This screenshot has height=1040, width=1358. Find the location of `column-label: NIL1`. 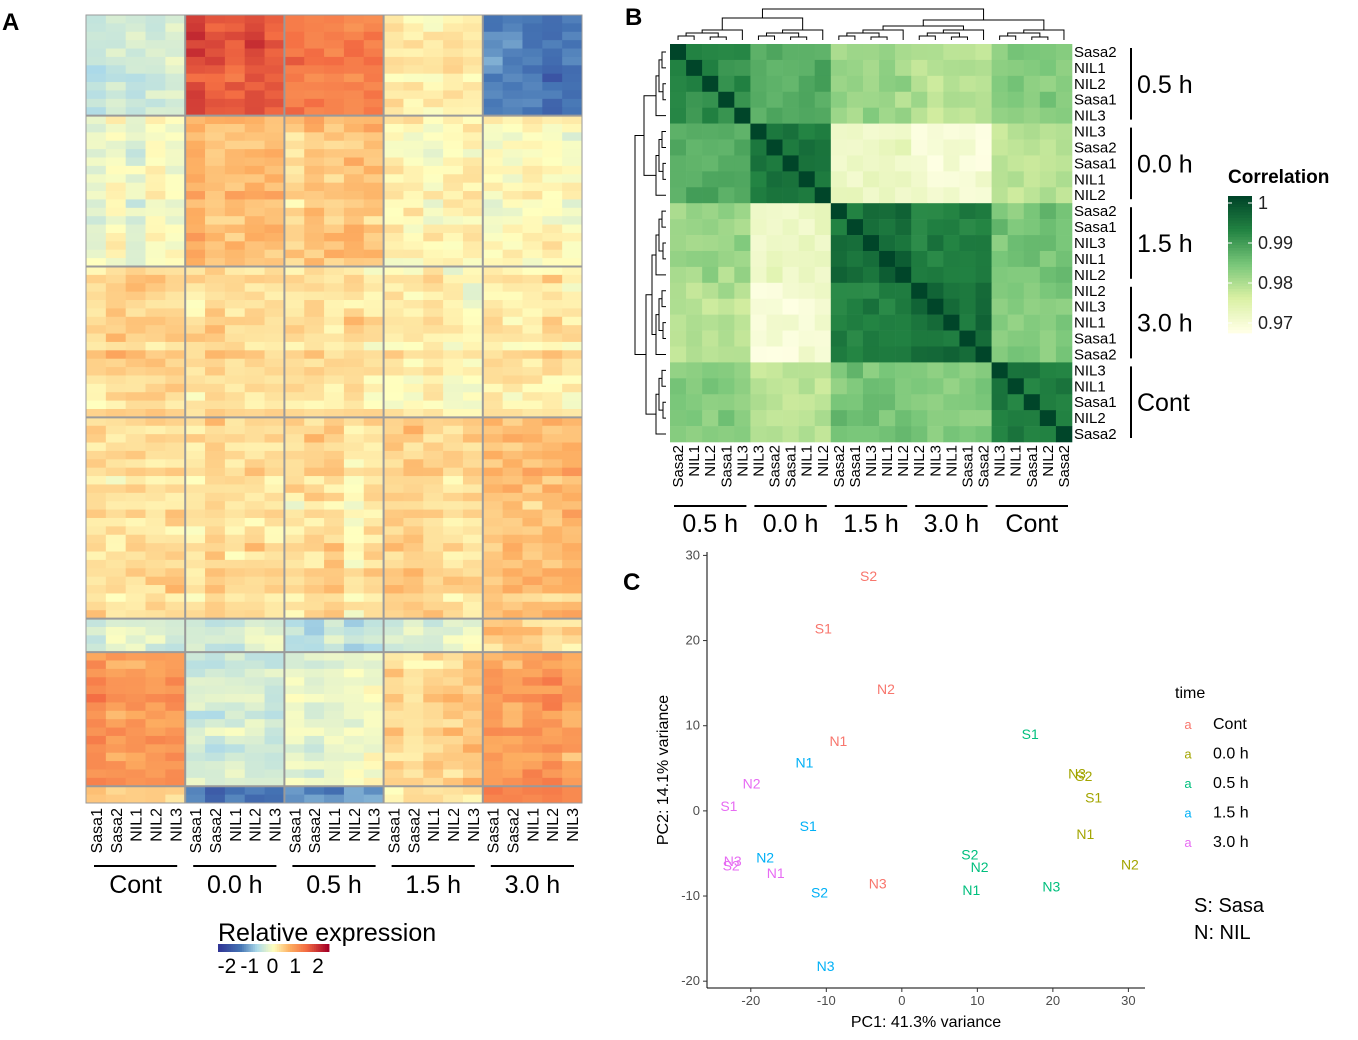

column-label: NIL1 is located at coordinates (236, 825).